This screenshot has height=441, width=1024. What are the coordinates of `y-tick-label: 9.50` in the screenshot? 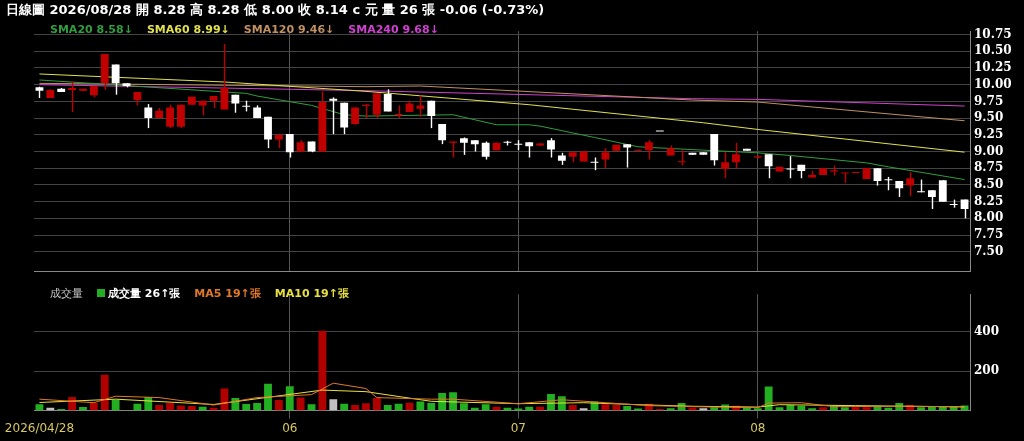 It's located at (989, 117).